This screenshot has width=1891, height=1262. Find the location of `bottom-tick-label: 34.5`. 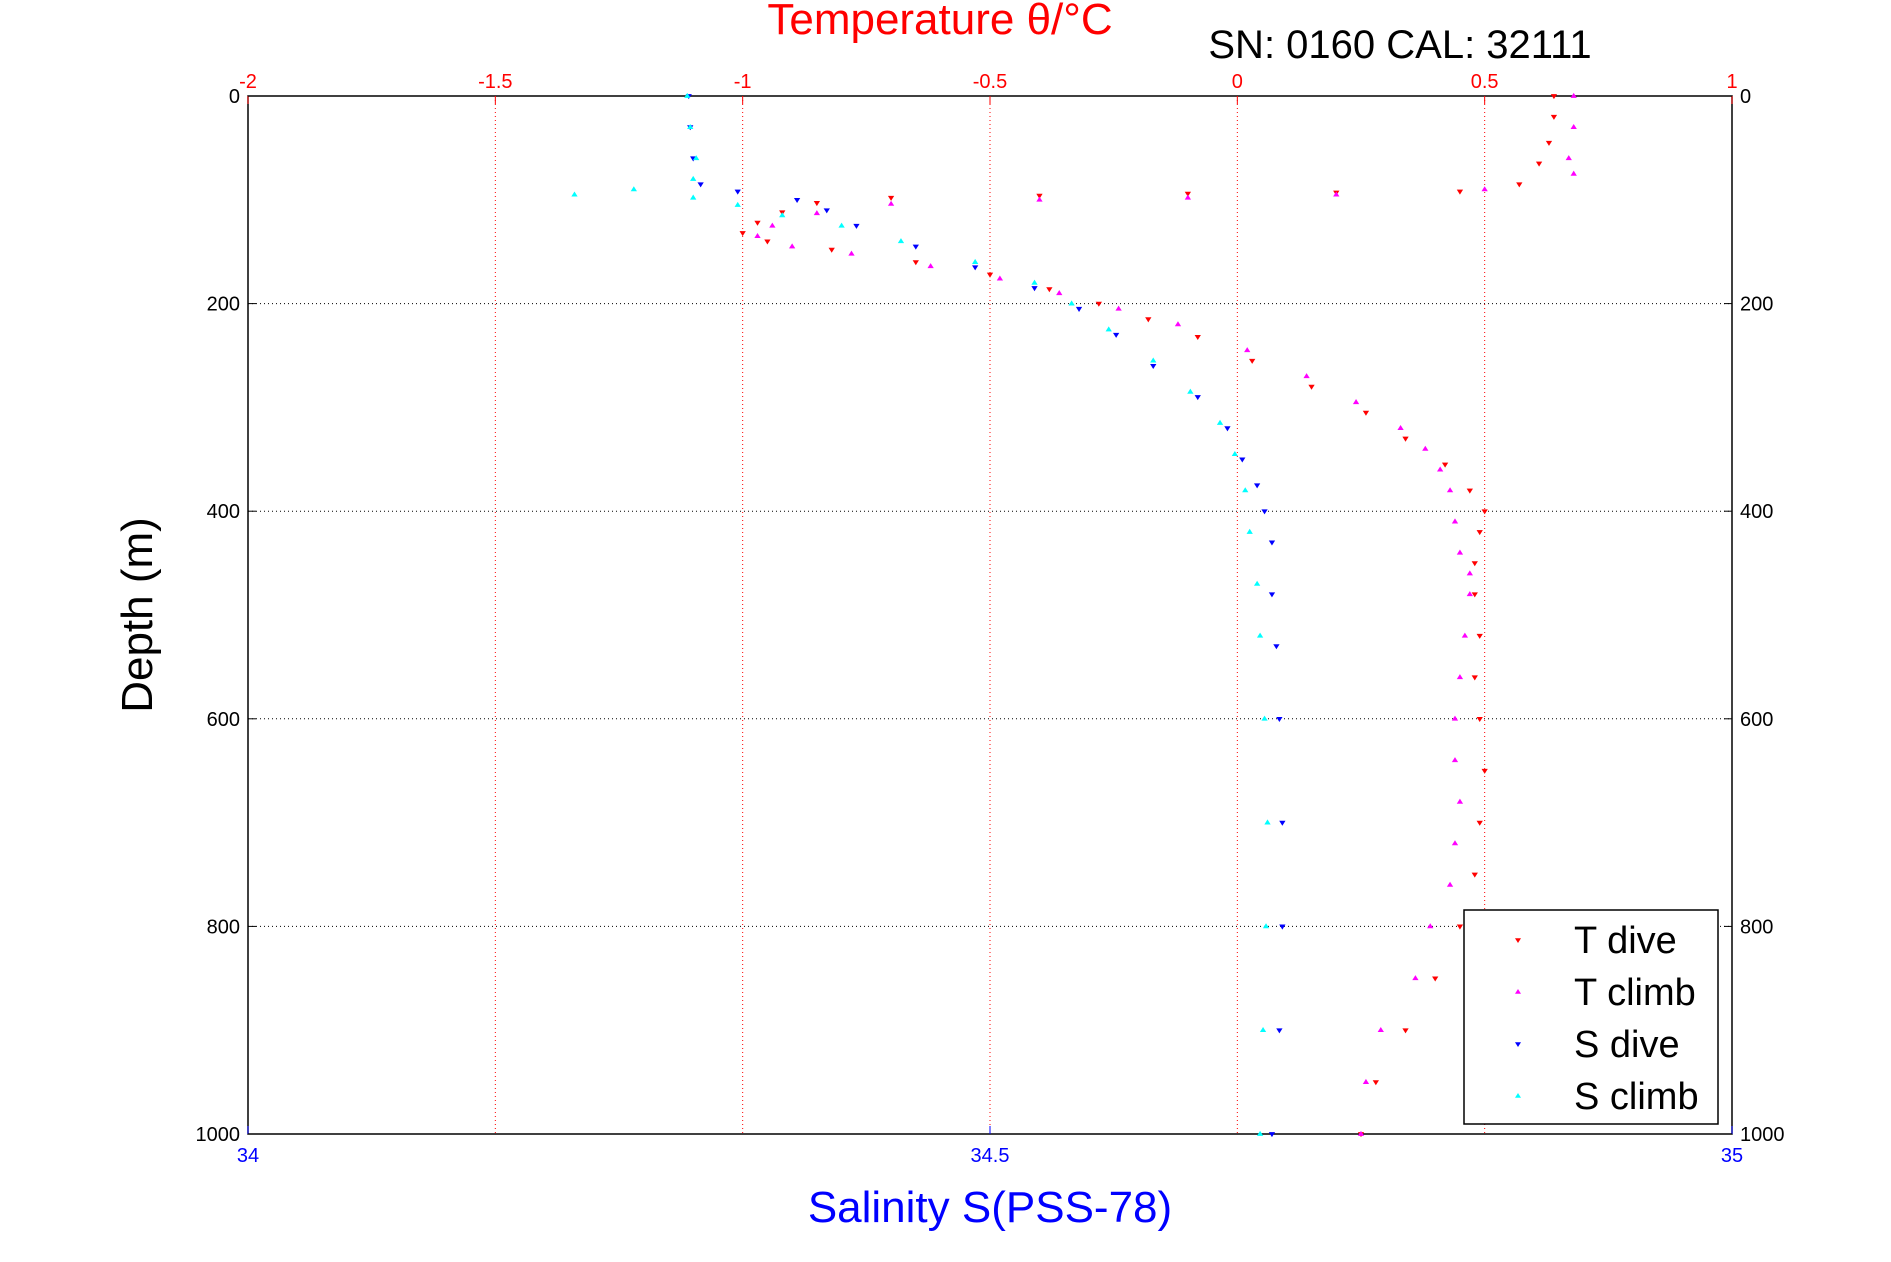

bottom-tick-label: 34.5 is located at coordinates (990, 1156).